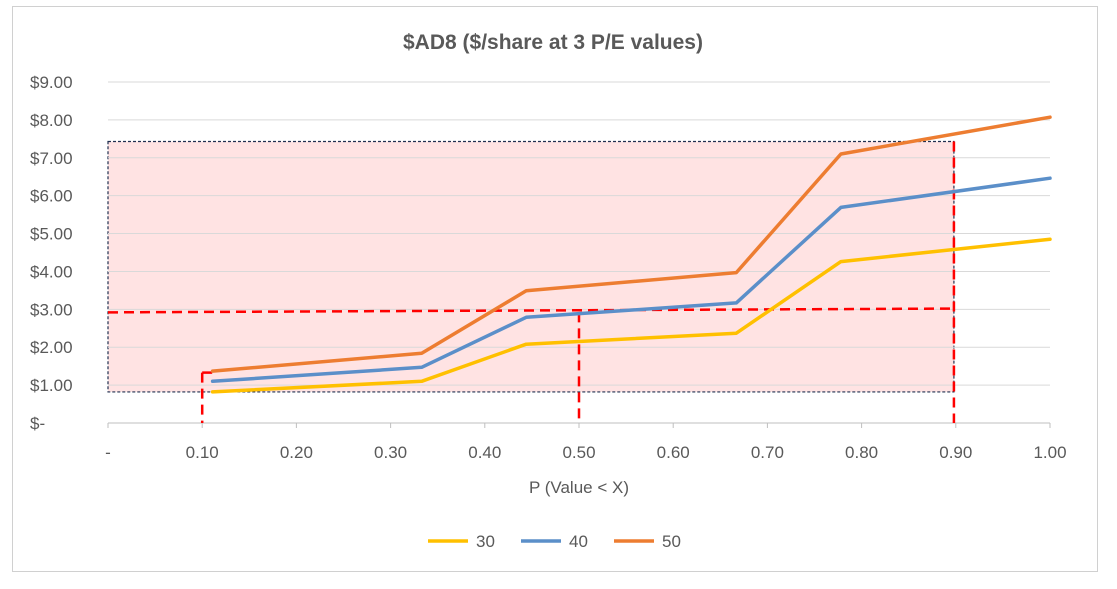 This screenshot has width=1117, height=589. What do you see at coordinates (578, 541) in the screenshot?
I see `legend-label-40: 40` at bounding box center [578, 541].